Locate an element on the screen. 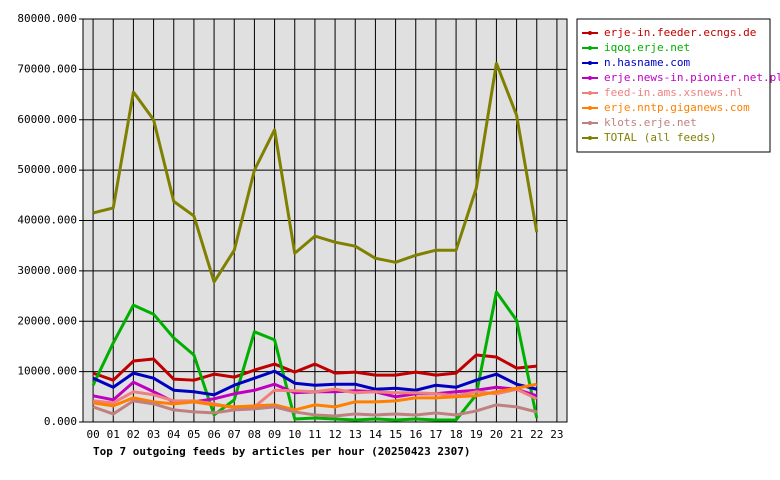  y-tick-label: 40000.000 is located at coordinates (47, 220).